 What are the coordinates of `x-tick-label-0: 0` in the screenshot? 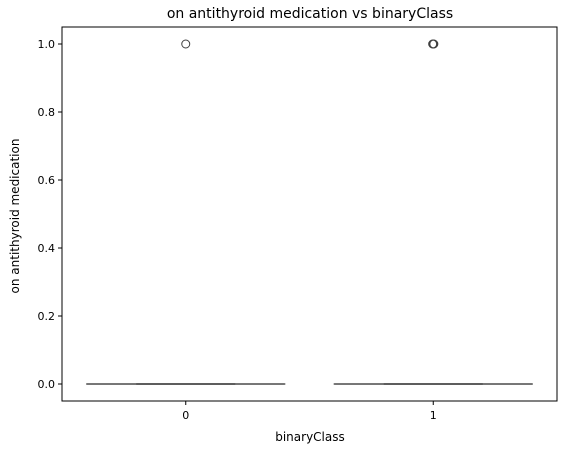 It's located at (185, 415).